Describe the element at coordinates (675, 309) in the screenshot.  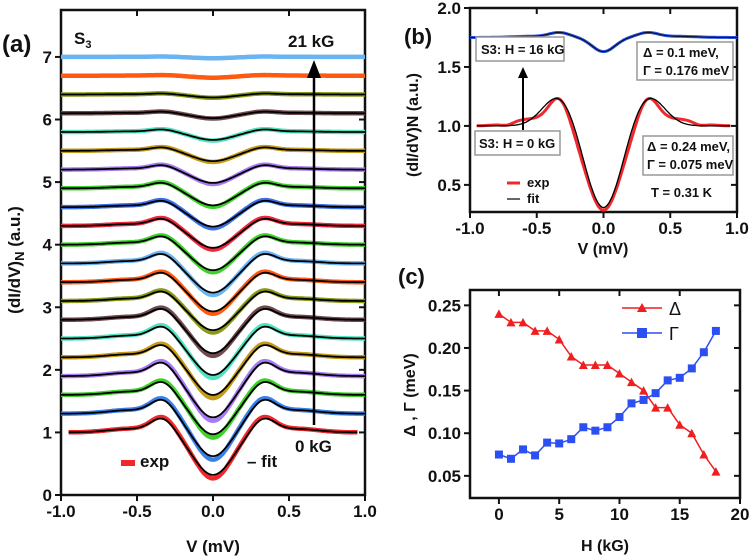
I see `legend-label: Δ` at that location.